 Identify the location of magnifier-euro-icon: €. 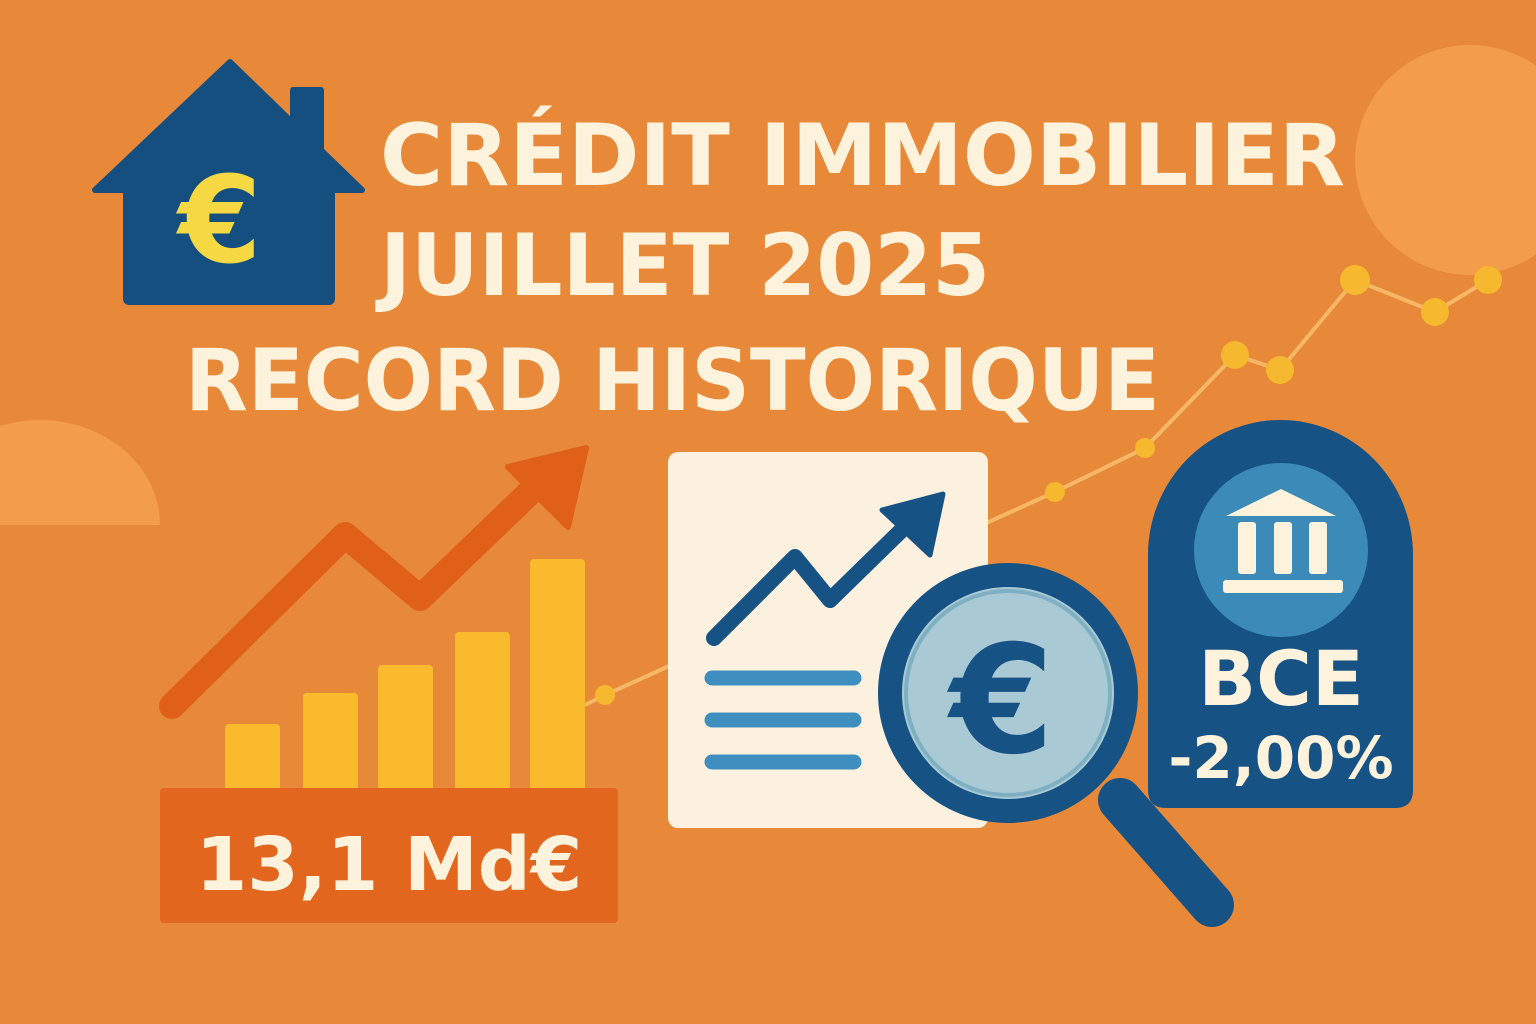
(1056, 745).